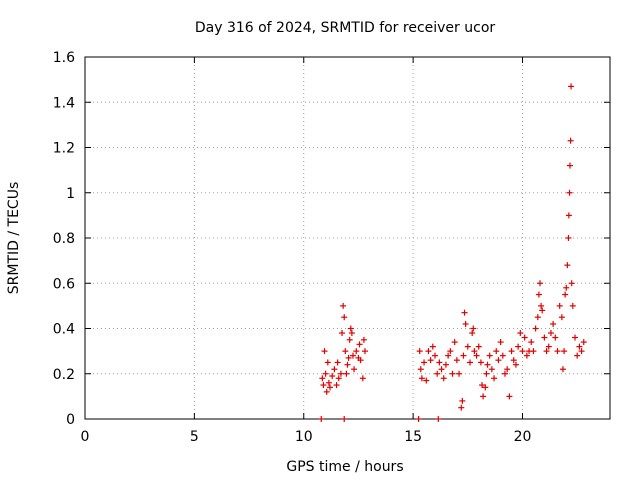 This screenshot has width=640, height=480. I want to click on x-tick-label: 15, so click(413, 437).